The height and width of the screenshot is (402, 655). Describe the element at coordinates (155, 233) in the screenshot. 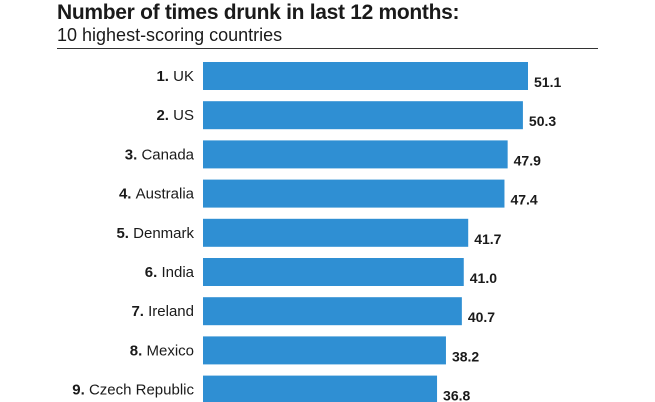

I see `category-label: 5. Denmark` at that location.